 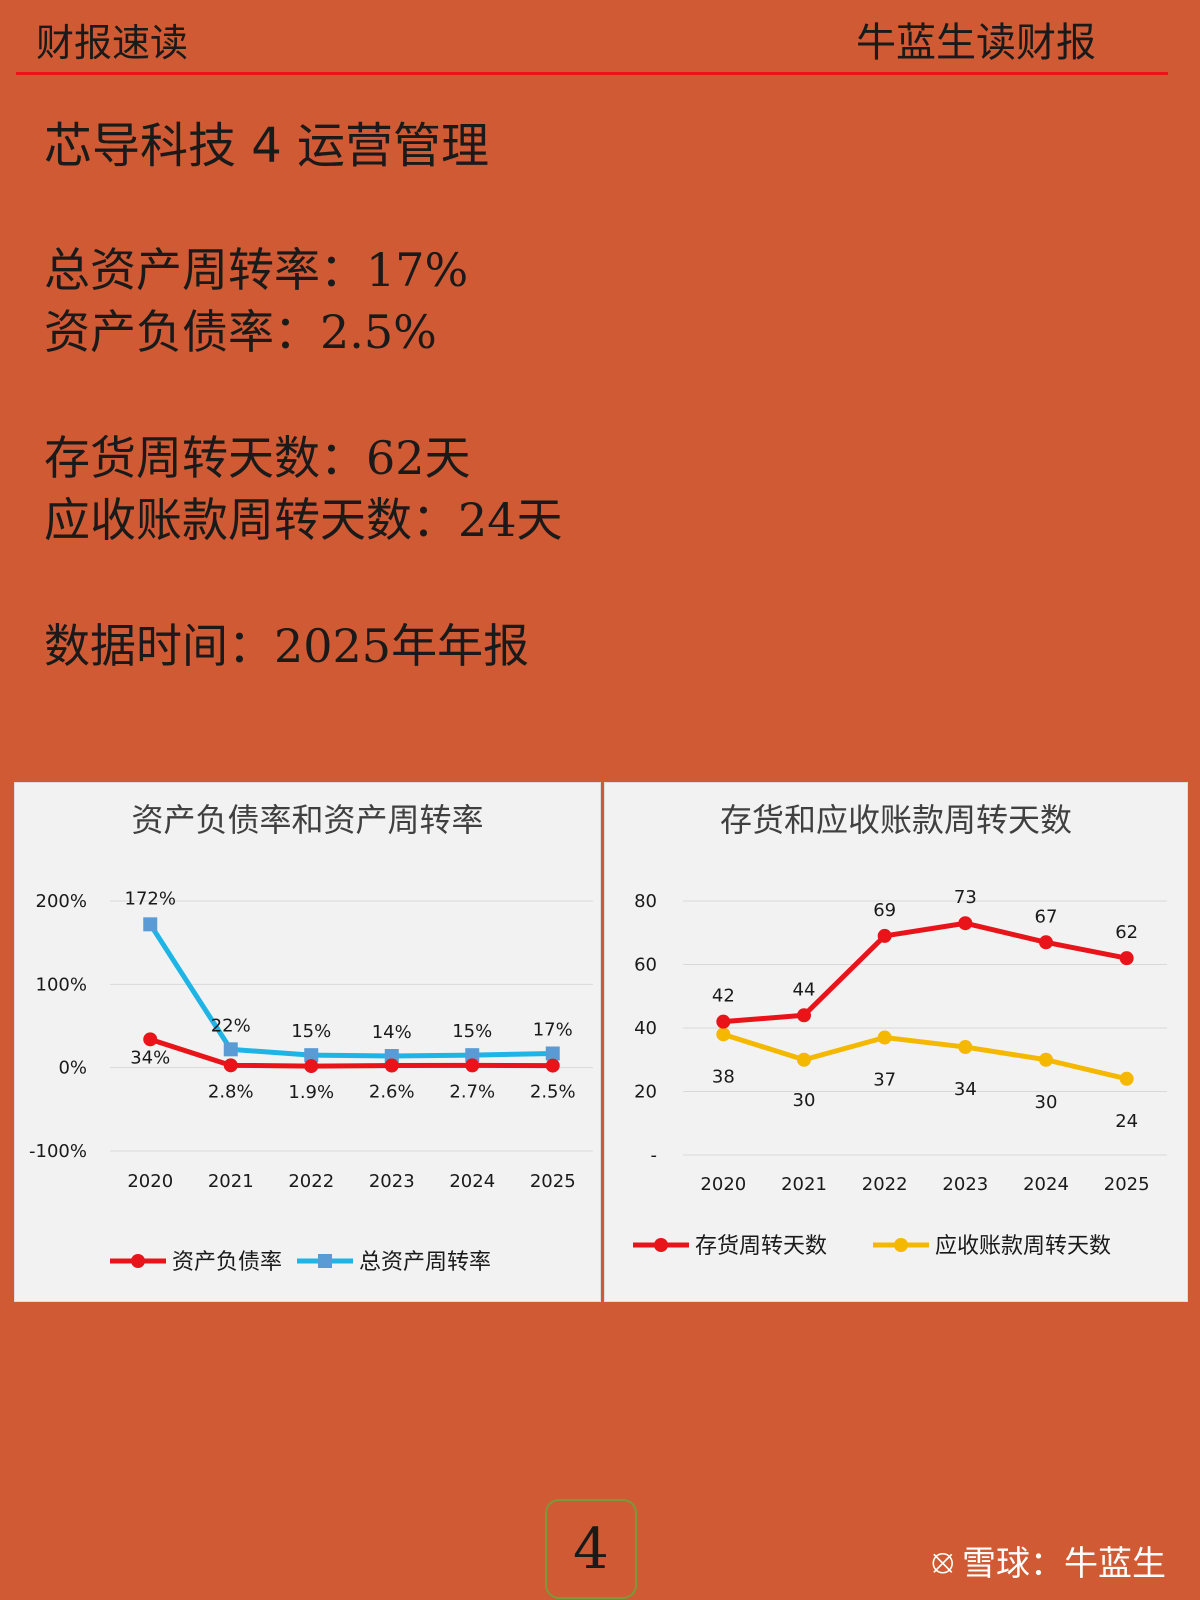 I want to click on metric-asset-turnover: 总资产周转率：17%, so click(x=256, y=267).